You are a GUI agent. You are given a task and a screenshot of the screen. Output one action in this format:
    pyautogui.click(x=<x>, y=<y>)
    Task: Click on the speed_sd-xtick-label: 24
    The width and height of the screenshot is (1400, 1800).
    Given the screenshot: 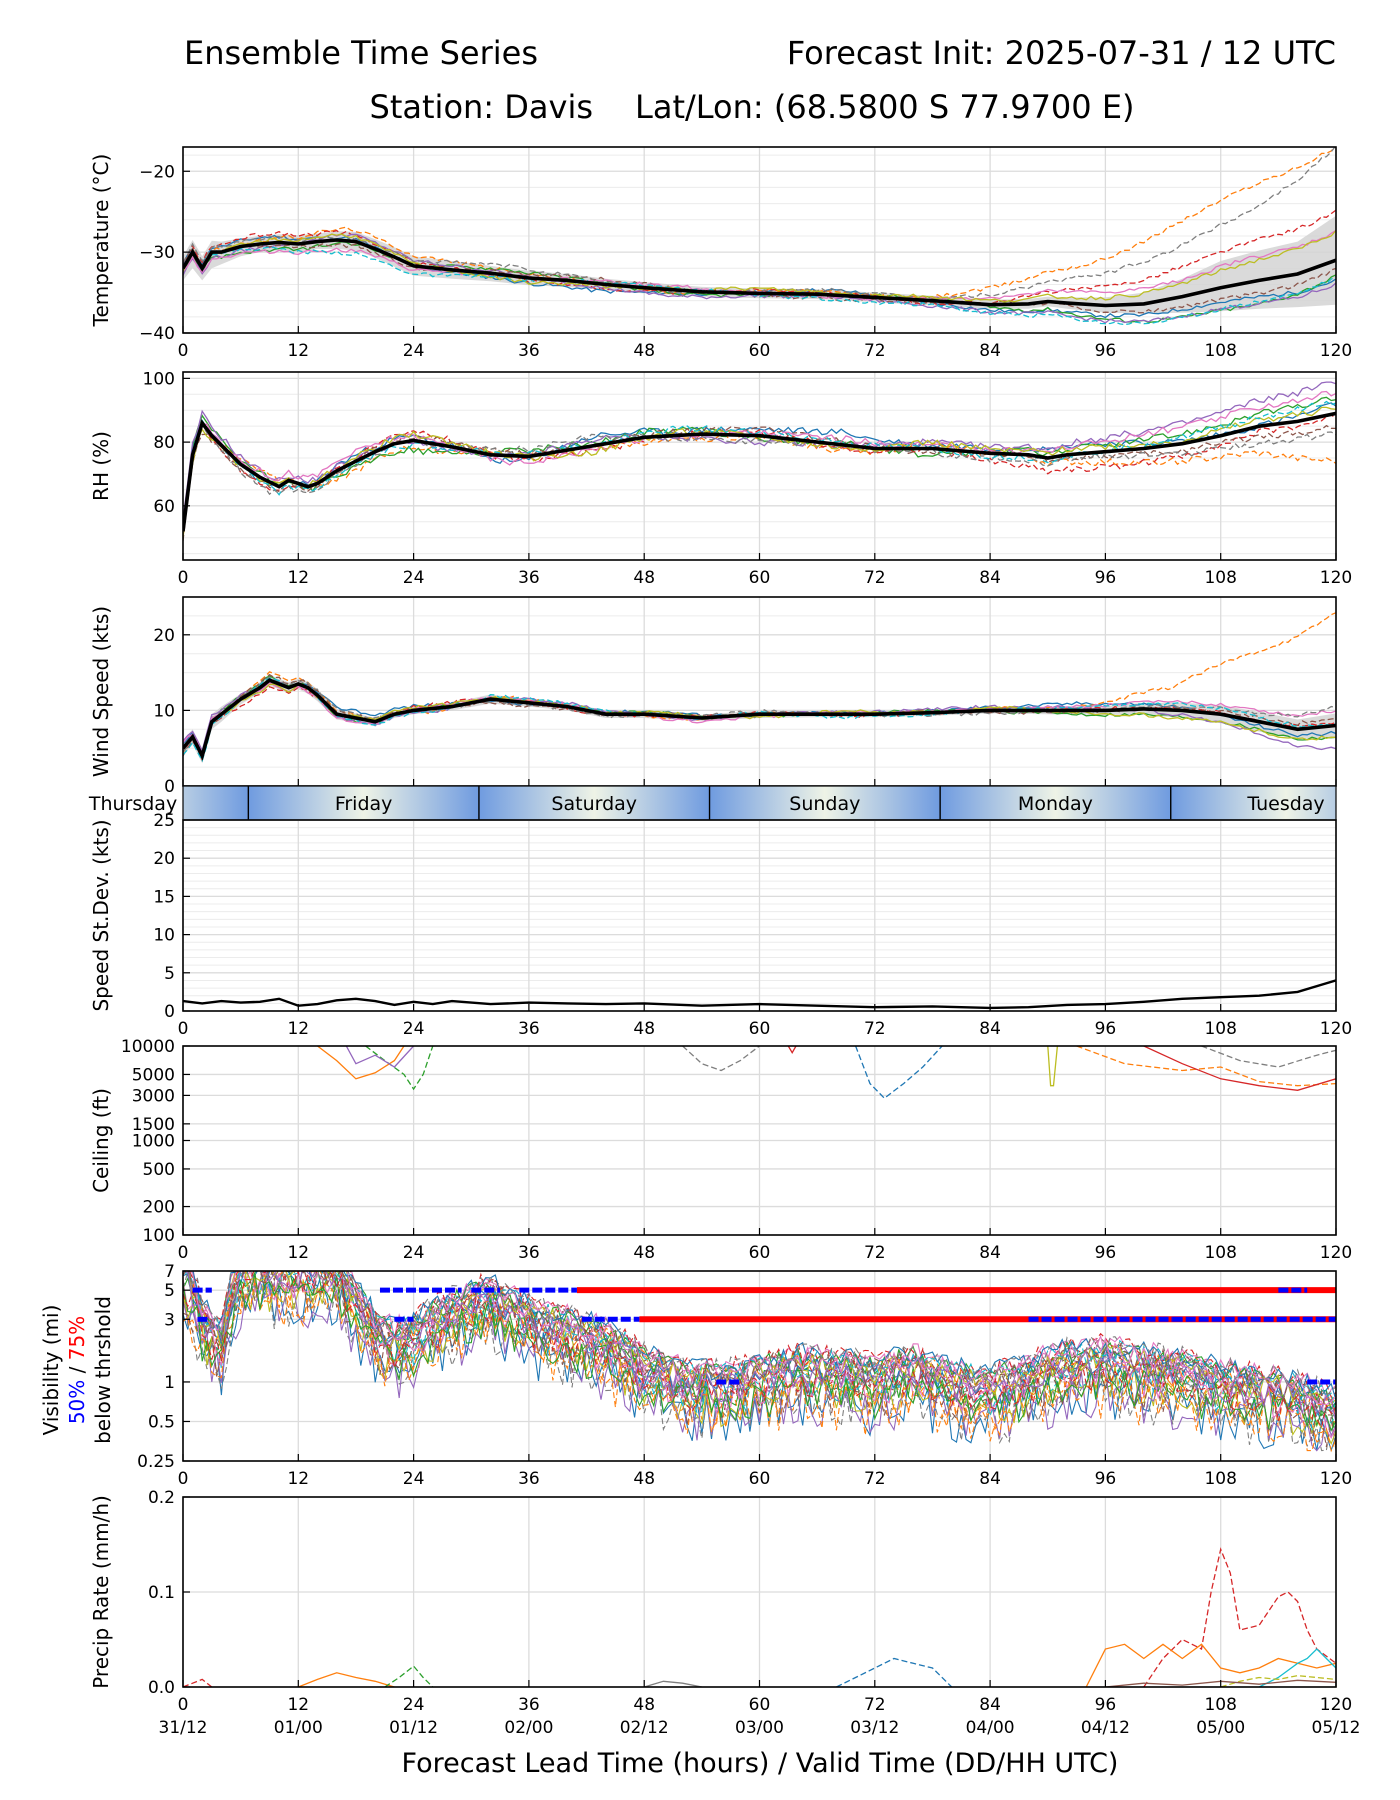 What is the action you would take?
    pyautogui.click(x=414, y=1029)
    